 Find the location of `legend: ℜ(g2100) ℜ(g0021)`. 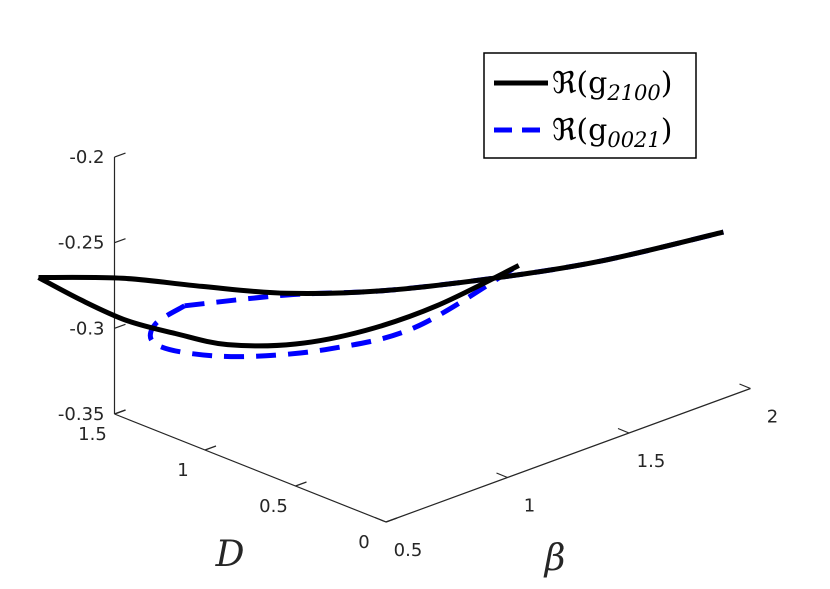

legend: ℜ(g2100) ℜ(g0021) is located at coordinates (590, 105).